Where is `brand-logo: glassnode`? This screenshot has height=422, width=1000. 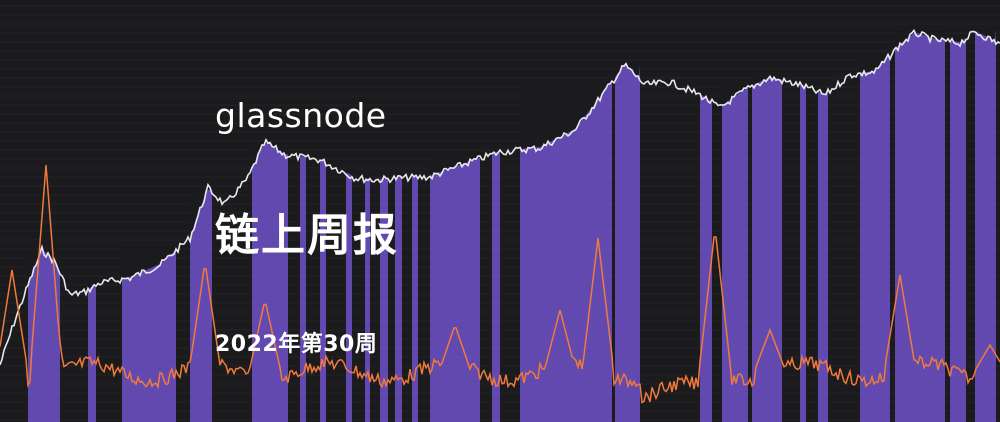 brand-logo: glassnode is located at coordinates (301, 115).